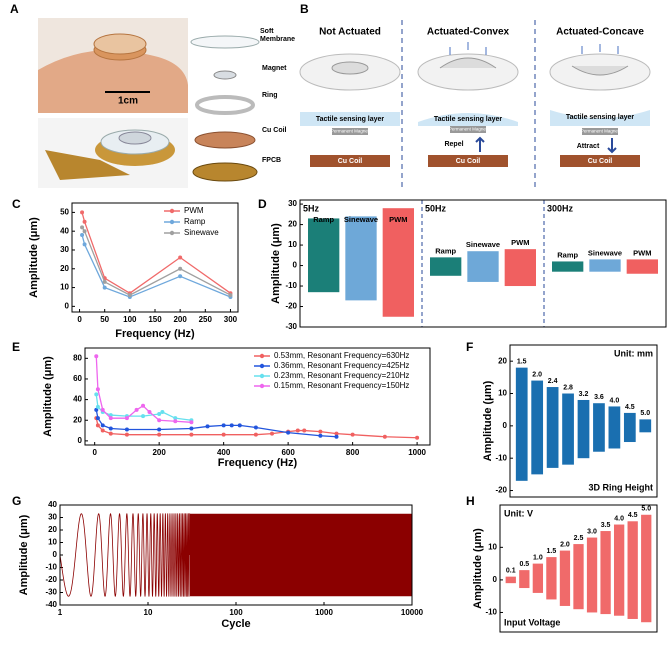  I want to click on coil-label: Cu Coil, so click(468, 161).